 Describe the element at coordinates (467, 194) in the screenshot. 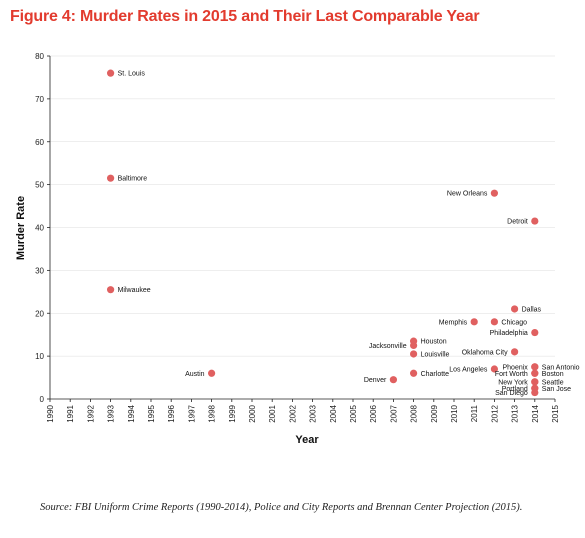

I see `point-label: New Orleans` at that location.